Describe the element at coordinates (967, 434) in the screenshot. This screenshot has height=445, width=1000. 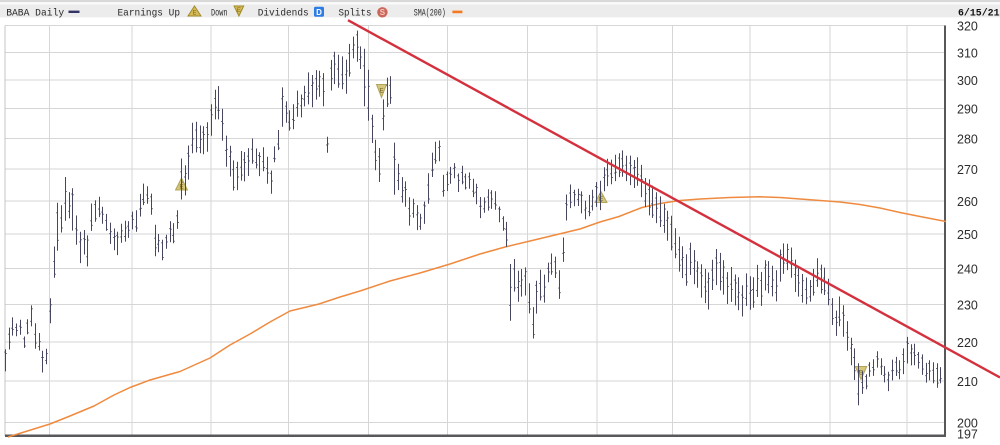
I see `svg-text: 197` at that location.